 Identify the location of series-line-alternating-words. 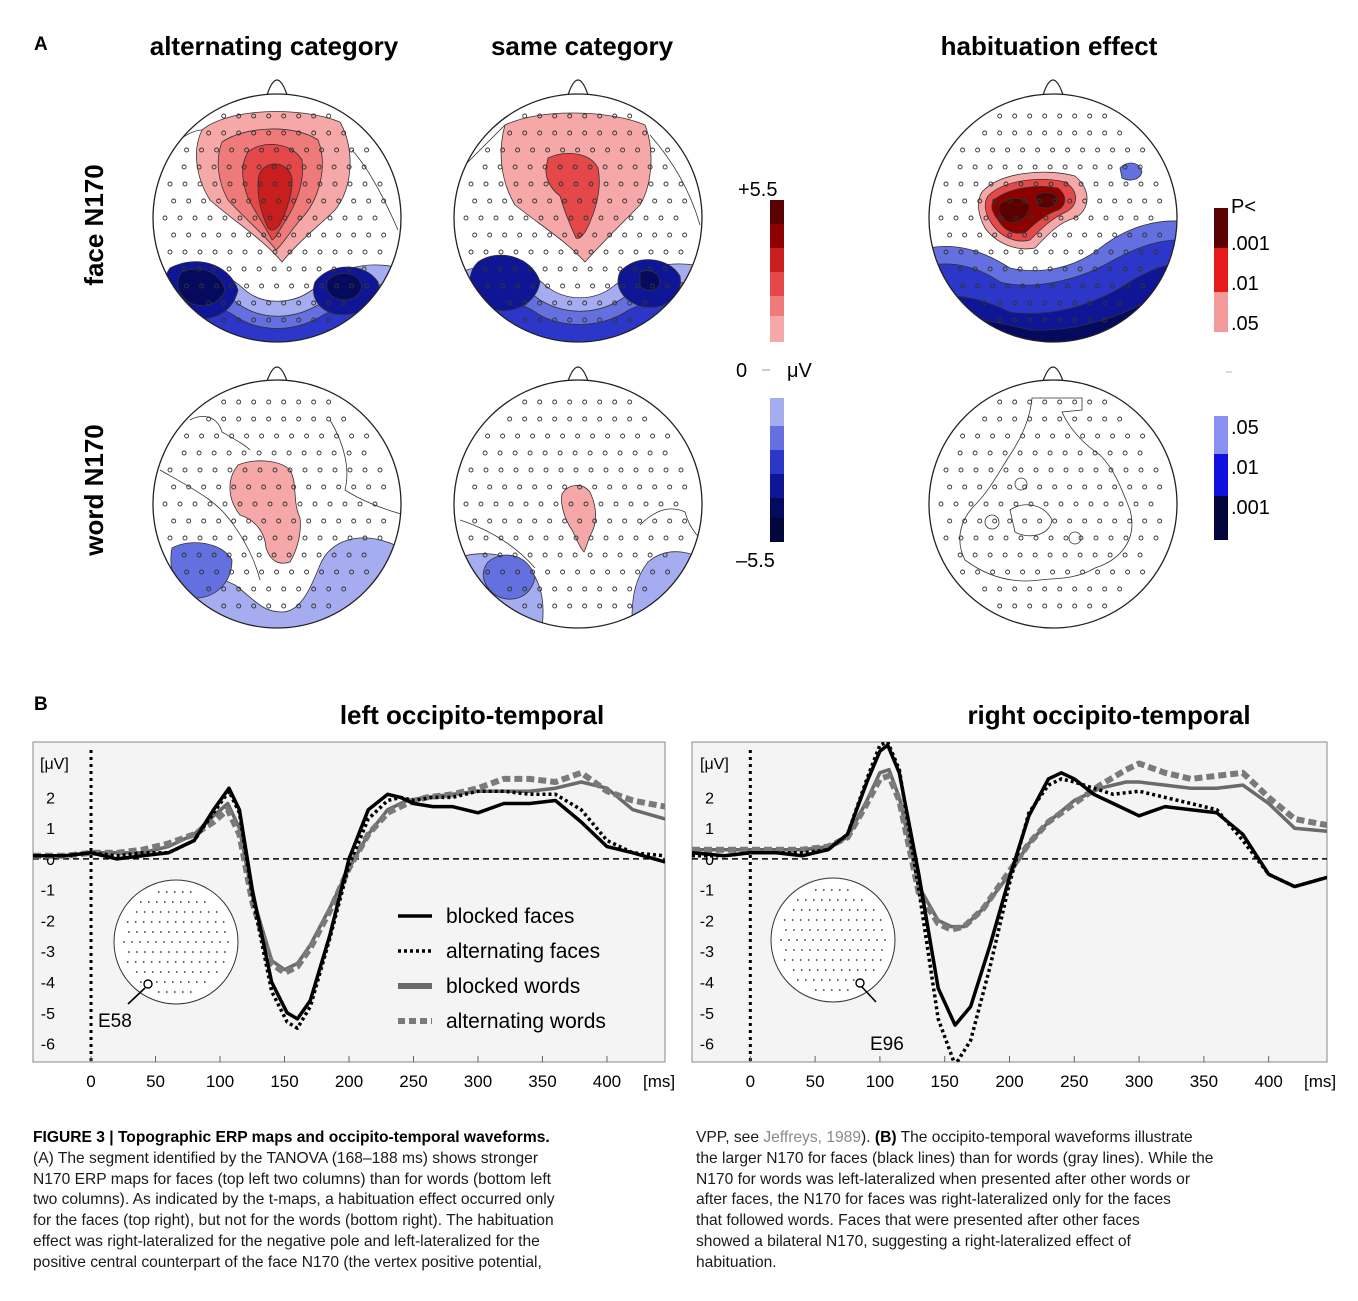
(1009, 846).